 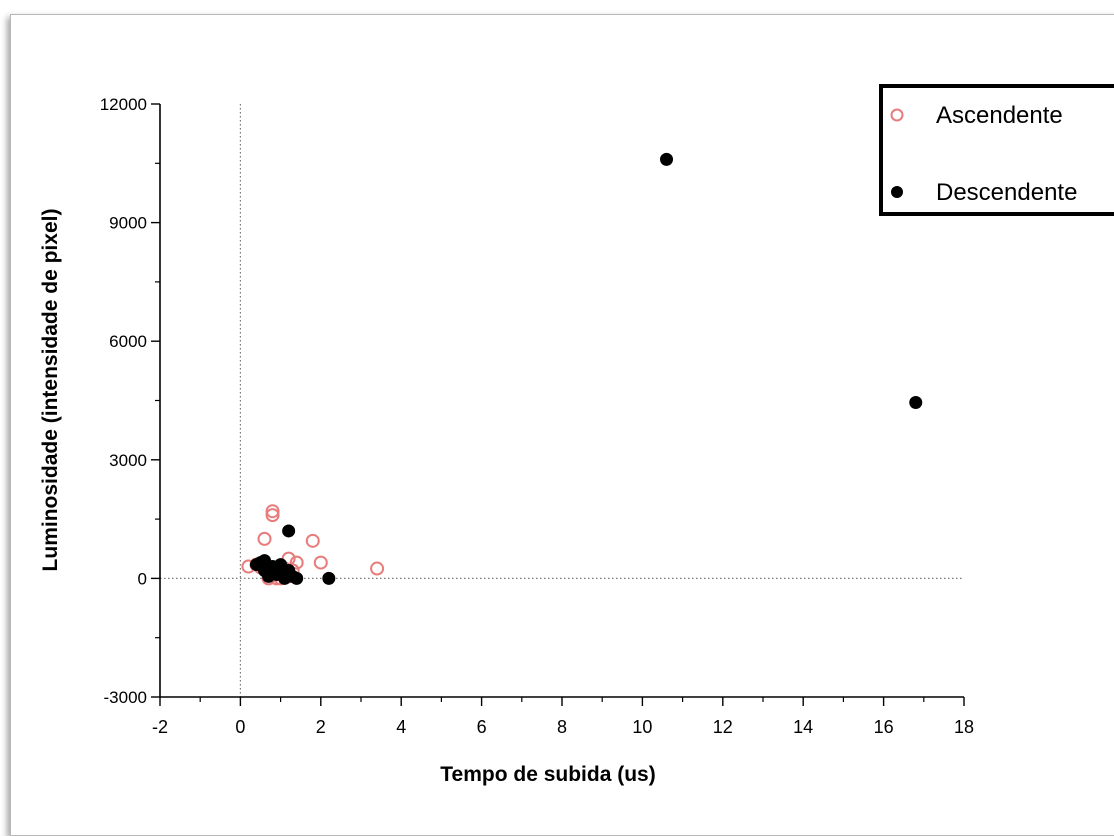 What do you see at coordinates (321, 727) in the screenshot?
I see `x-tick-label: 2` at bounding box center [321, 727].